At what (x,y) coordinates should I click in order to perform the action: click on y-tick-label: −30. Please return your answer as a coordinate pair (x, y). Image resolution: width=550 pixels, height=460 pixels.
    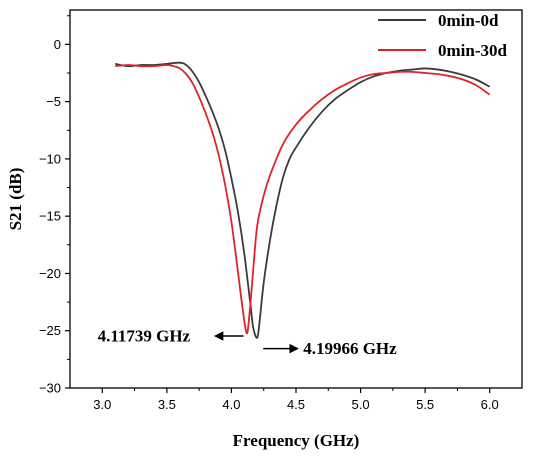
    Looking at the image, I should click on (50, 388).